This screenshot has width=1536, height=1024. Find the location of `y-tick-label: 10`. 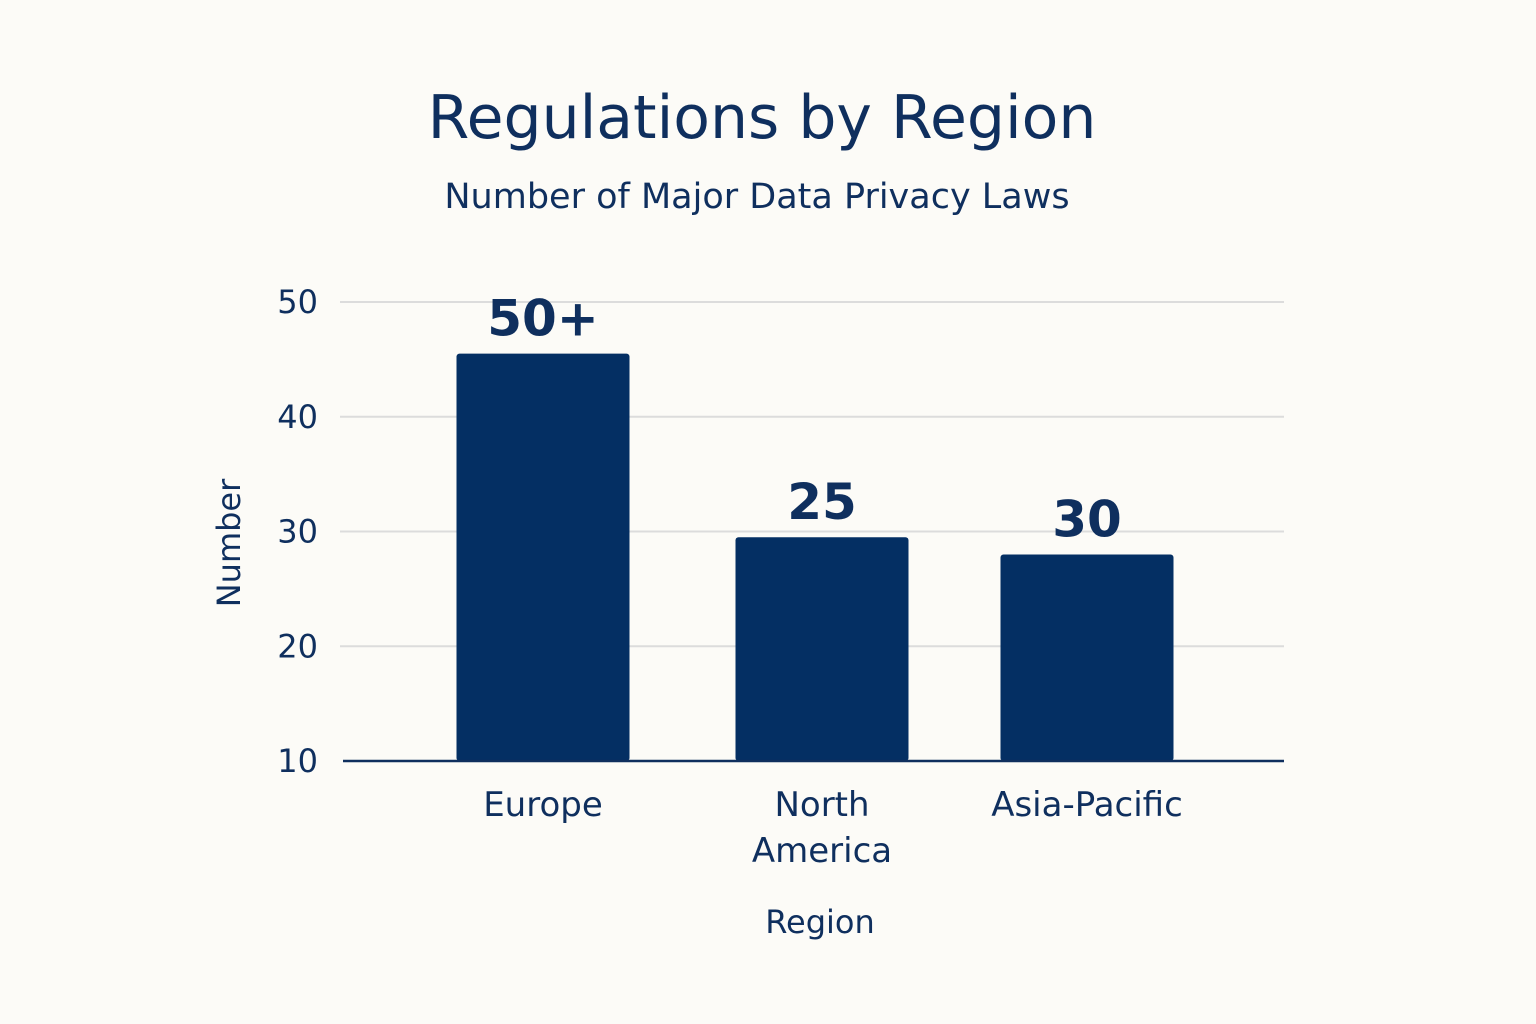

y-tick-label: 10 is located at coordinates (297, 761).